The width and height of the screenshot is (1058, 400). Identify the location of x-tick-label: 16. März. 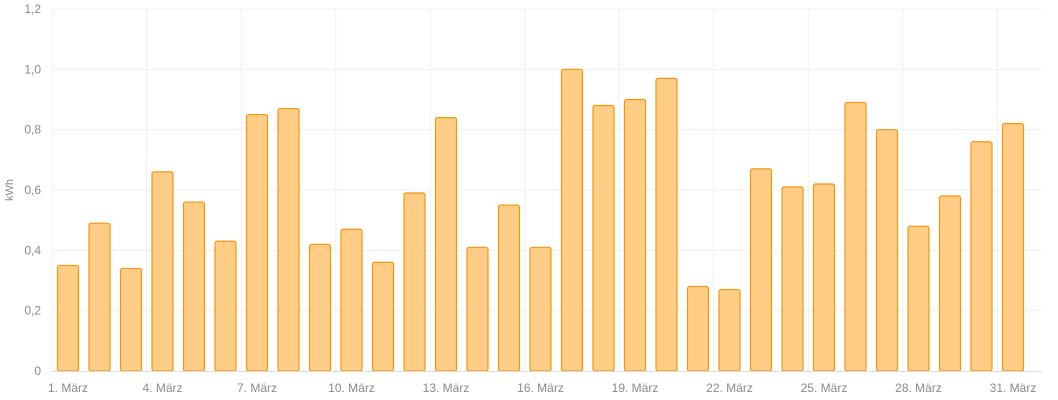
(540, 388).